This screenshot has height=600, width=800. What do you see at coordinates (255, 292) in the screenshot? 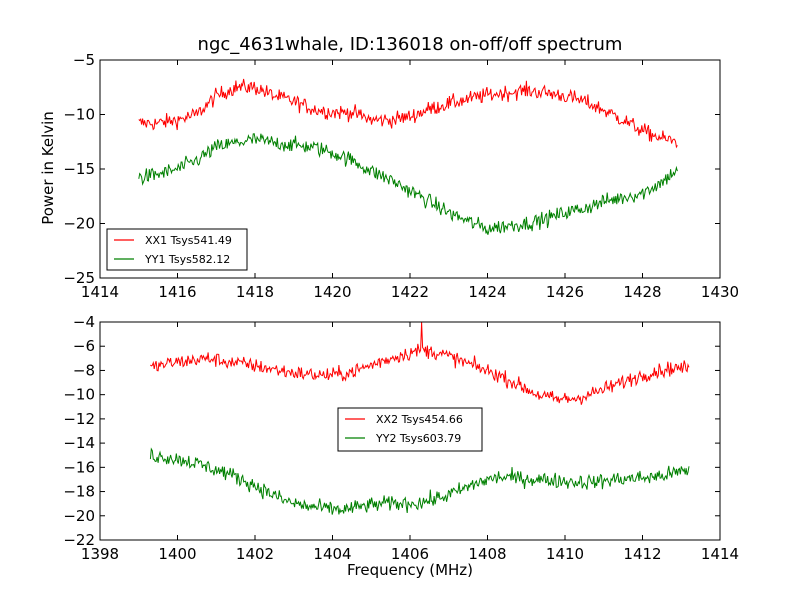
I see `x-tick-label: 1418` at bounding box center [255, 292].